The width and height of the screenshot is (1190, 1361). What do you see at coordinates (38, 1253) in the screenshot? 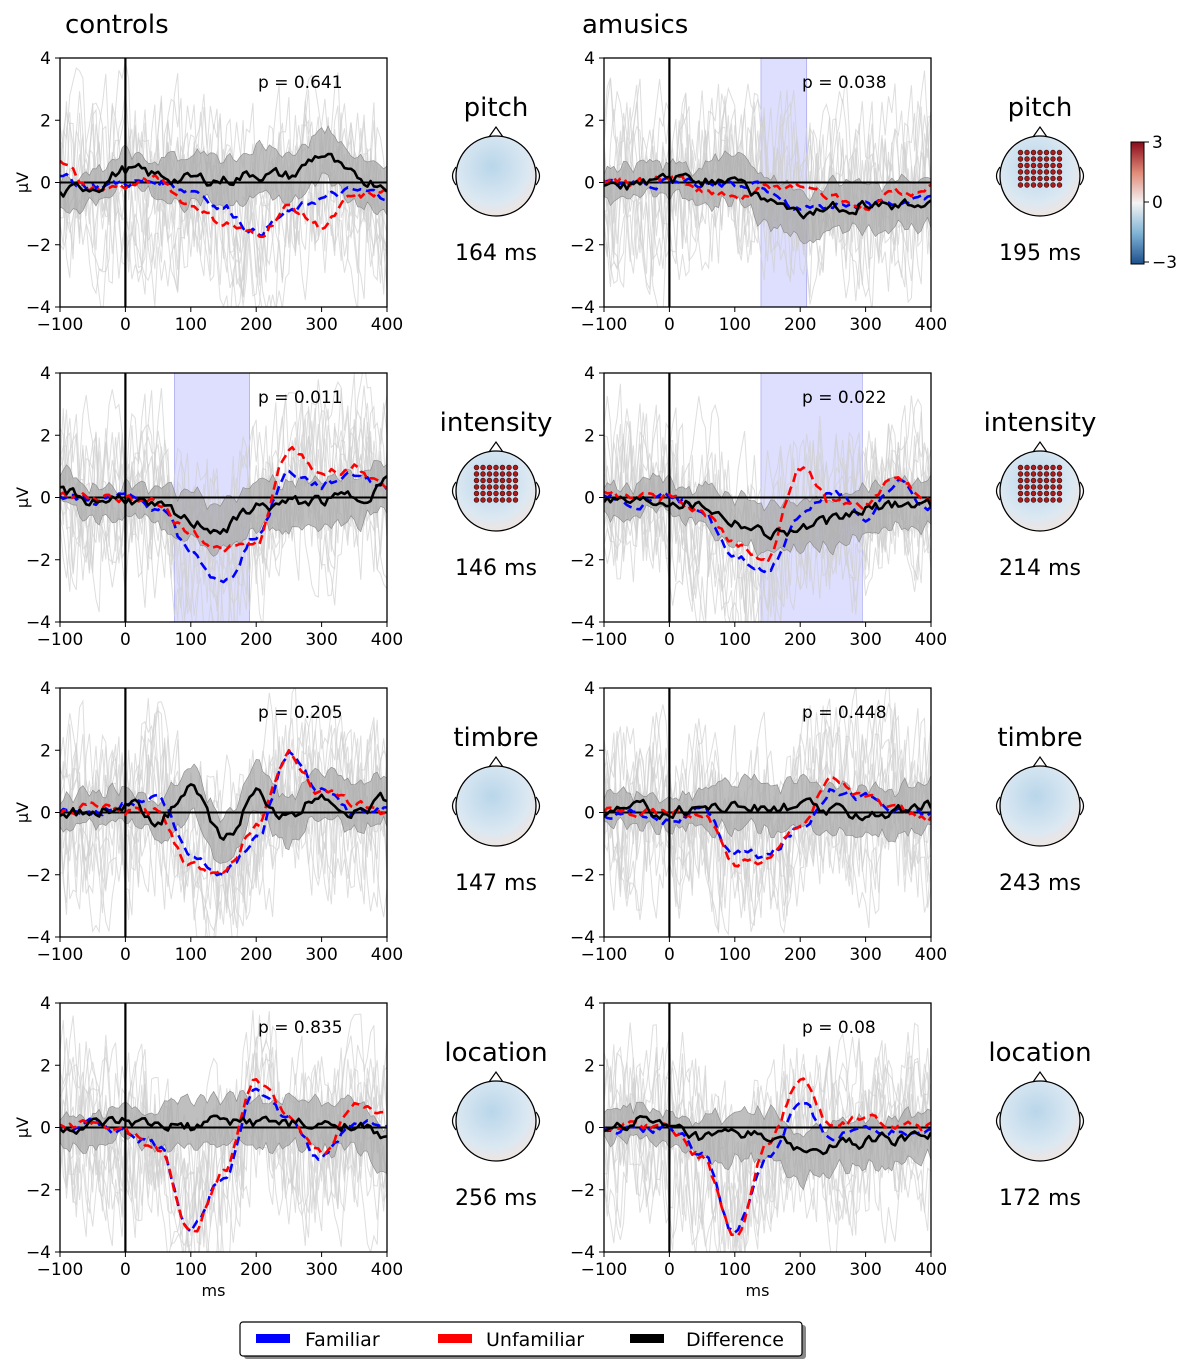
I see `y-tick-label: −4` at bounding box center [38, 1253].